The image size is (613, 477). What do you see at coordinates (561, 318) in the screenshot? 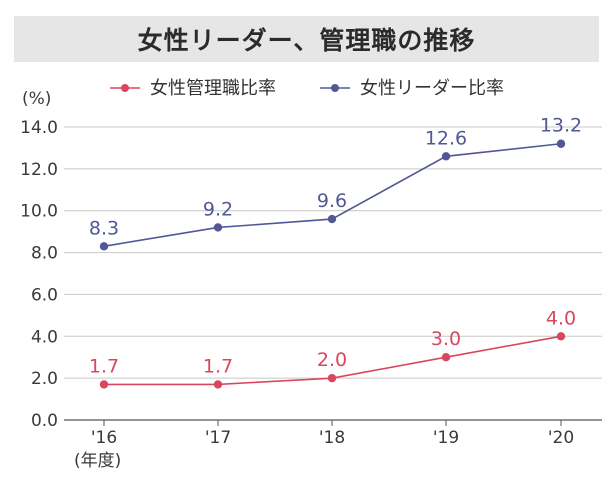
I see `data-label: 4.0` at bounding box center [561, 318].